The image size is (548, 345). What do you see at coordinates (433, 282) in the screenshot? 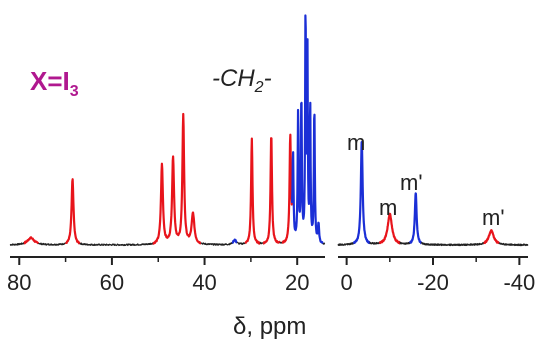
I see `x-tick-label: -20` at bounding box center [433, 282].